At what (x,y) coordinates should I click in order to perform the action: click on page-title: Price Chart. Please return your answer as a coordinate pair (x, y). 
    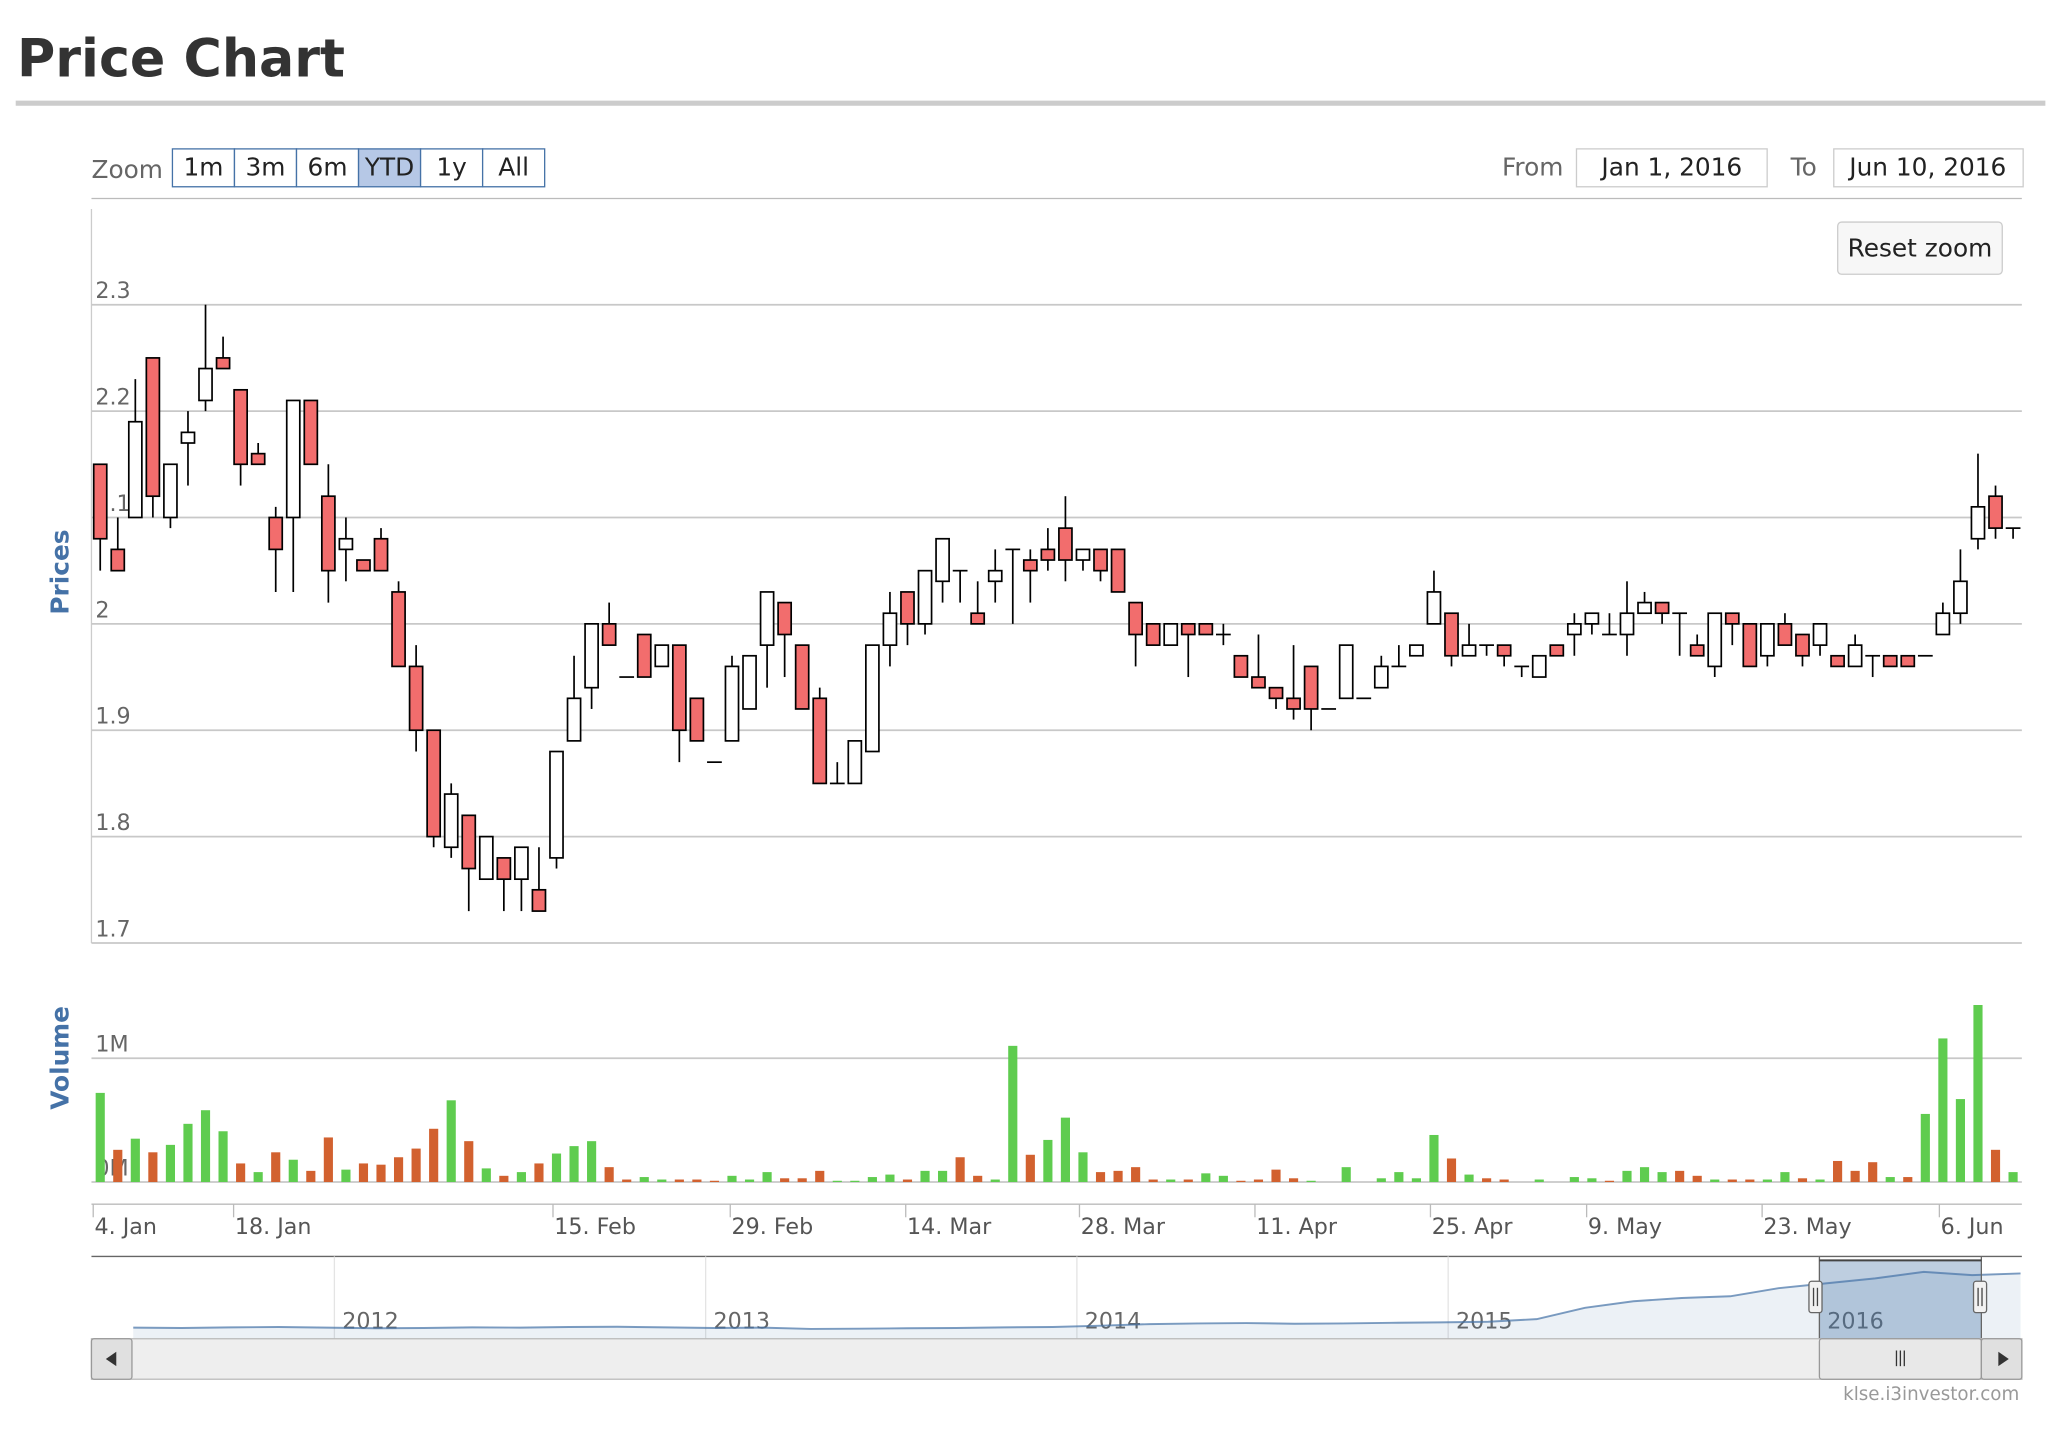
    Looking at the image, I should click on (181, 60).